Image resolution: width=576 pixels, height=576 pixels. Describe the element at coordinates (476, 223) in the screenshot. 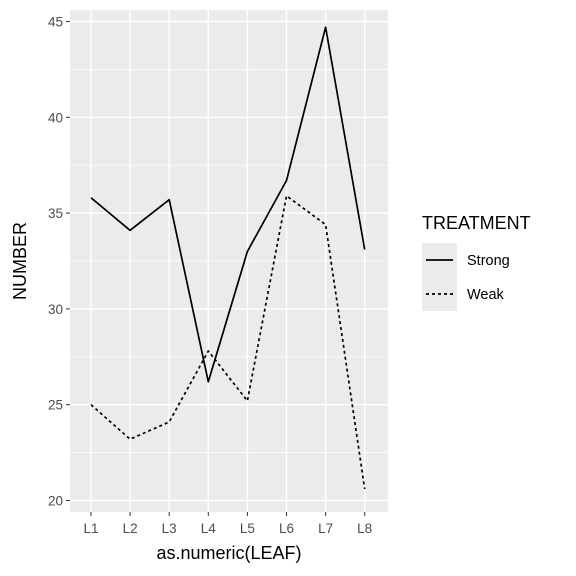

I see `legend-title: TREATMENT` at that location.